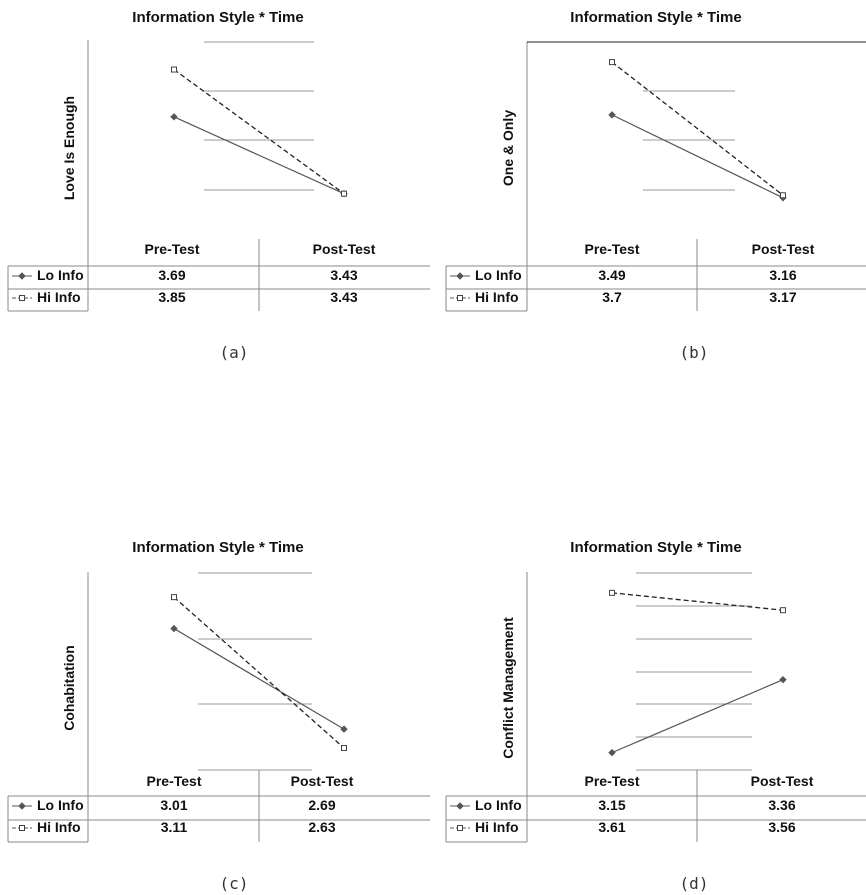 The image size is (866, 895). What do you see at coordinates (171, 275) in the screenshot?
I see `table-cell-pre: 3.69` at bounding box center [171, 275].